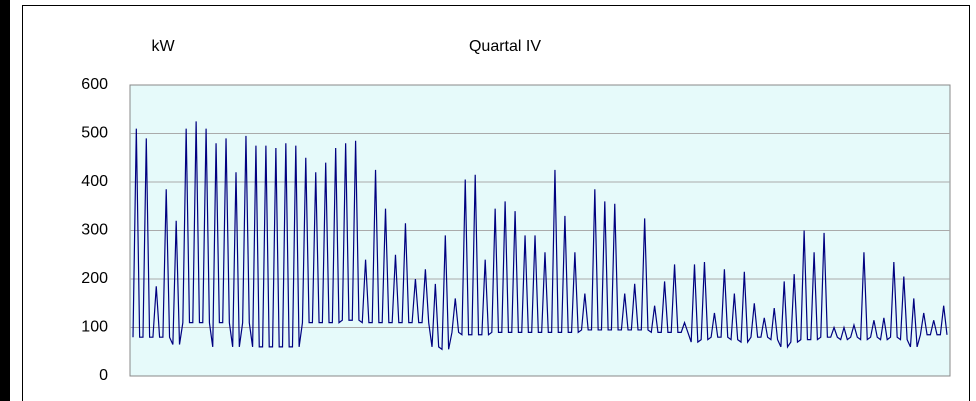 The width and height of the screenshot is (976, 401). I want to click on y-tick-label: 0, so click(103, 375).